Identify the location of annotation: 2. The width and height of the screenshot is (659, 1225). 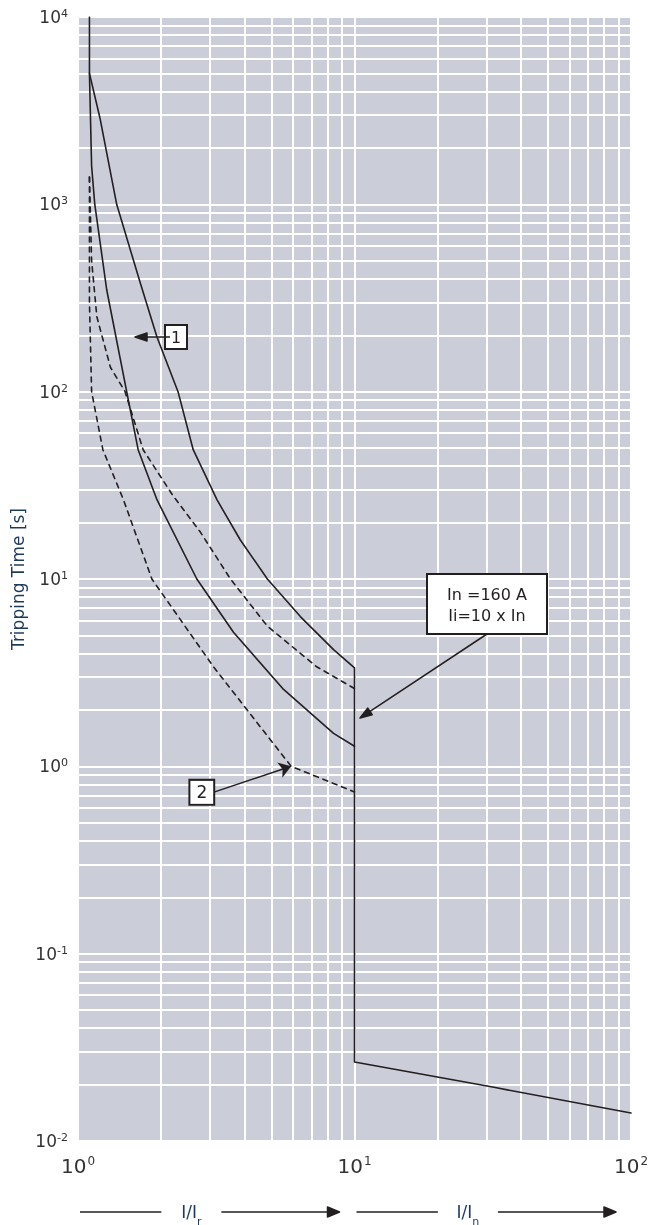
(202, 792).